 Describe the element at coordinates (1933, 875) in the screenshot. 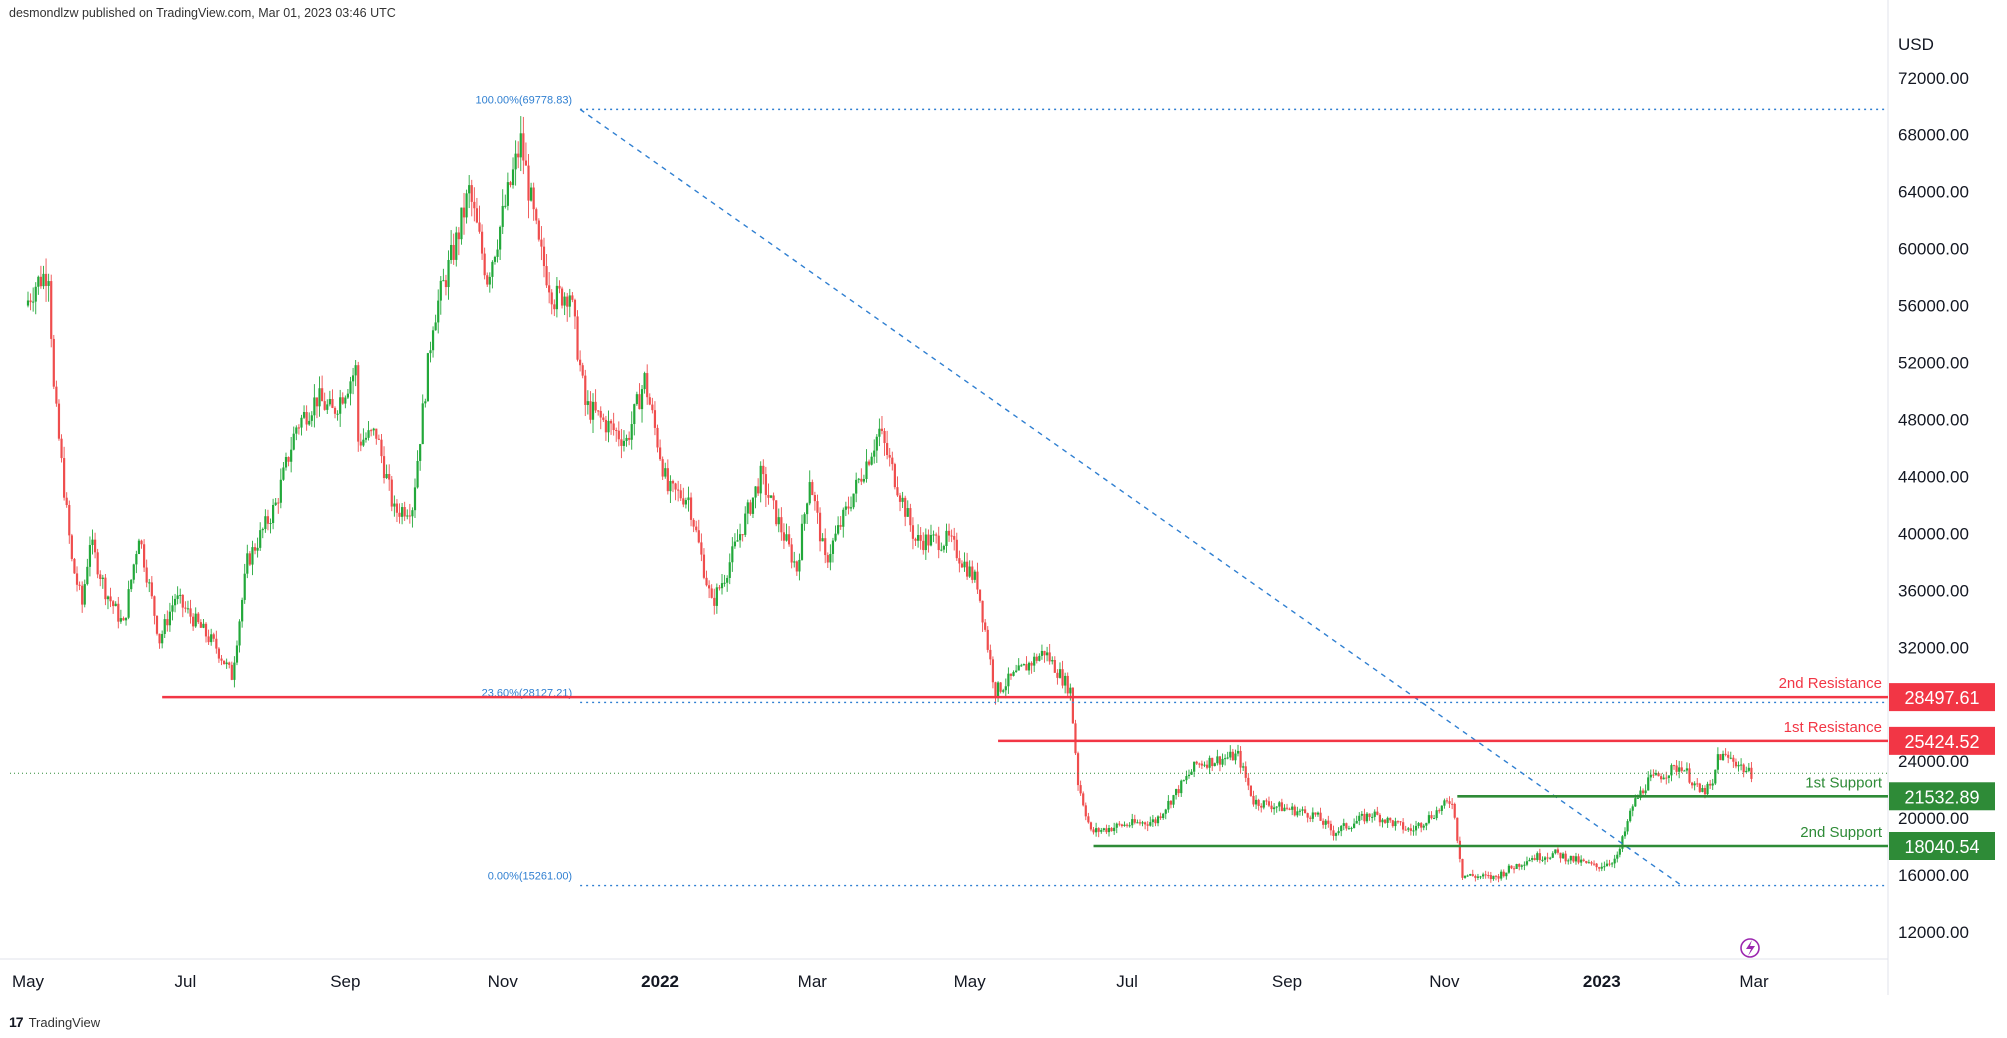

I see `y-tick-label: 16000.00` at that location.